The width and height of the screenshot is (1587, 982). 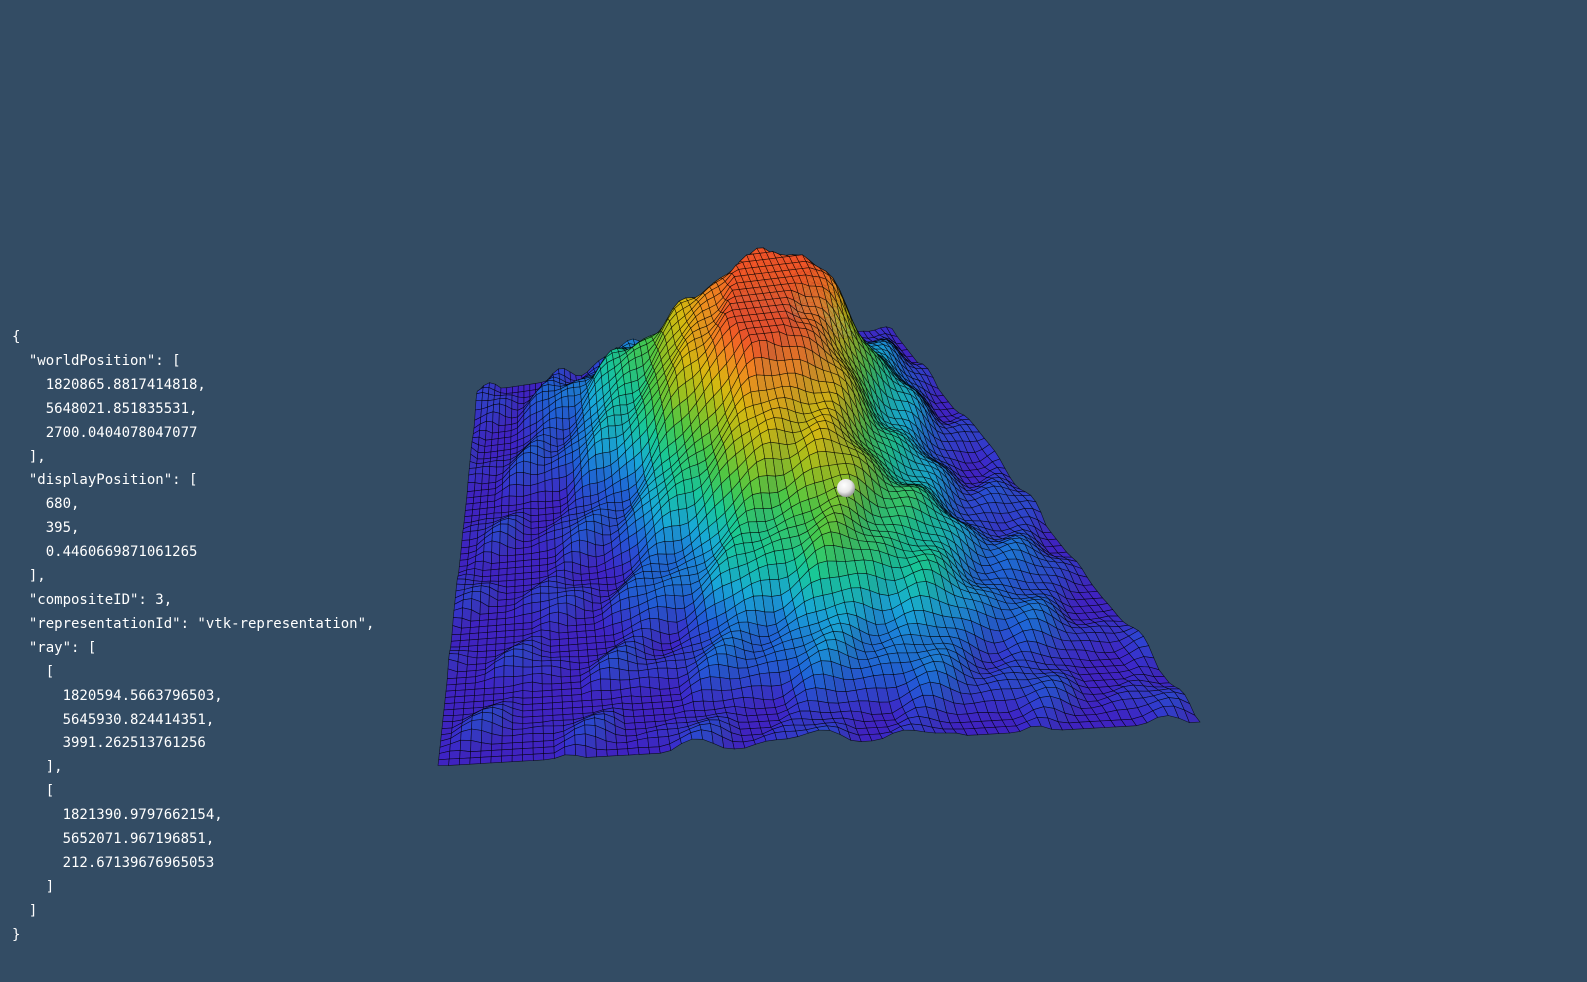 I want to click on pick-info-line: 0.4460669871061265, so click(x=105, y=552).